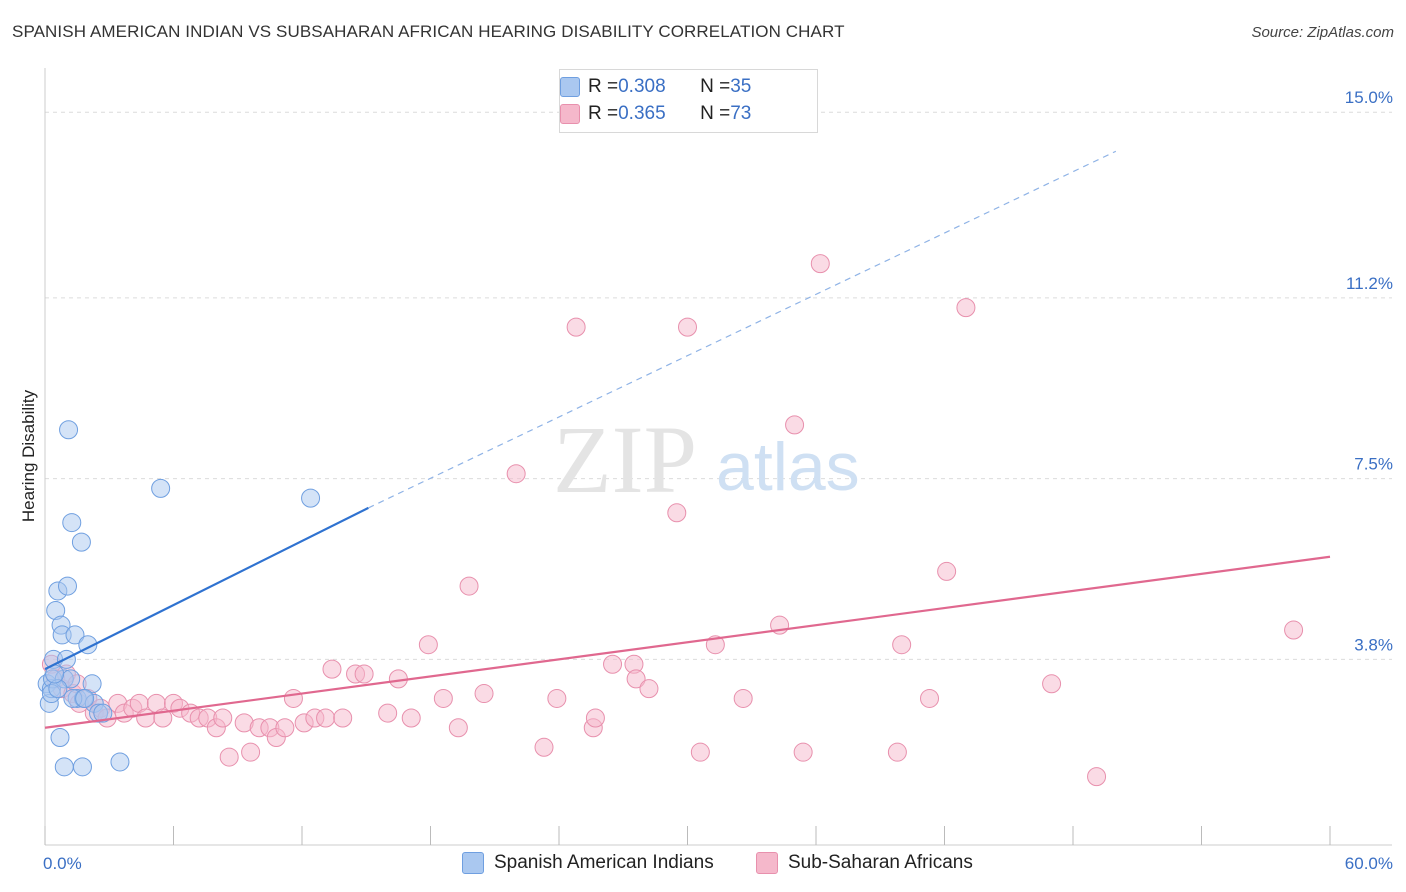 Image resolution: width=1406 pixels, height=892 pixels. Describe the element at coordinates (706, 459) in the screenshot. I see `watermark: ZIP atlas` at that location.